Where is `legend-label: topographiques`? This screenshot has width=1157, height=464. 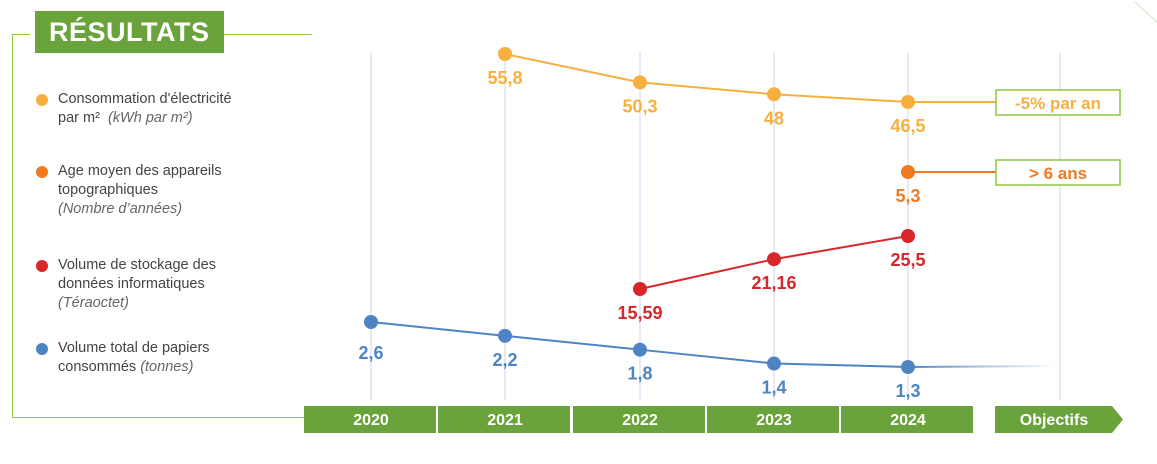
legend-label: topographiques is located at coordinates (108, 190).